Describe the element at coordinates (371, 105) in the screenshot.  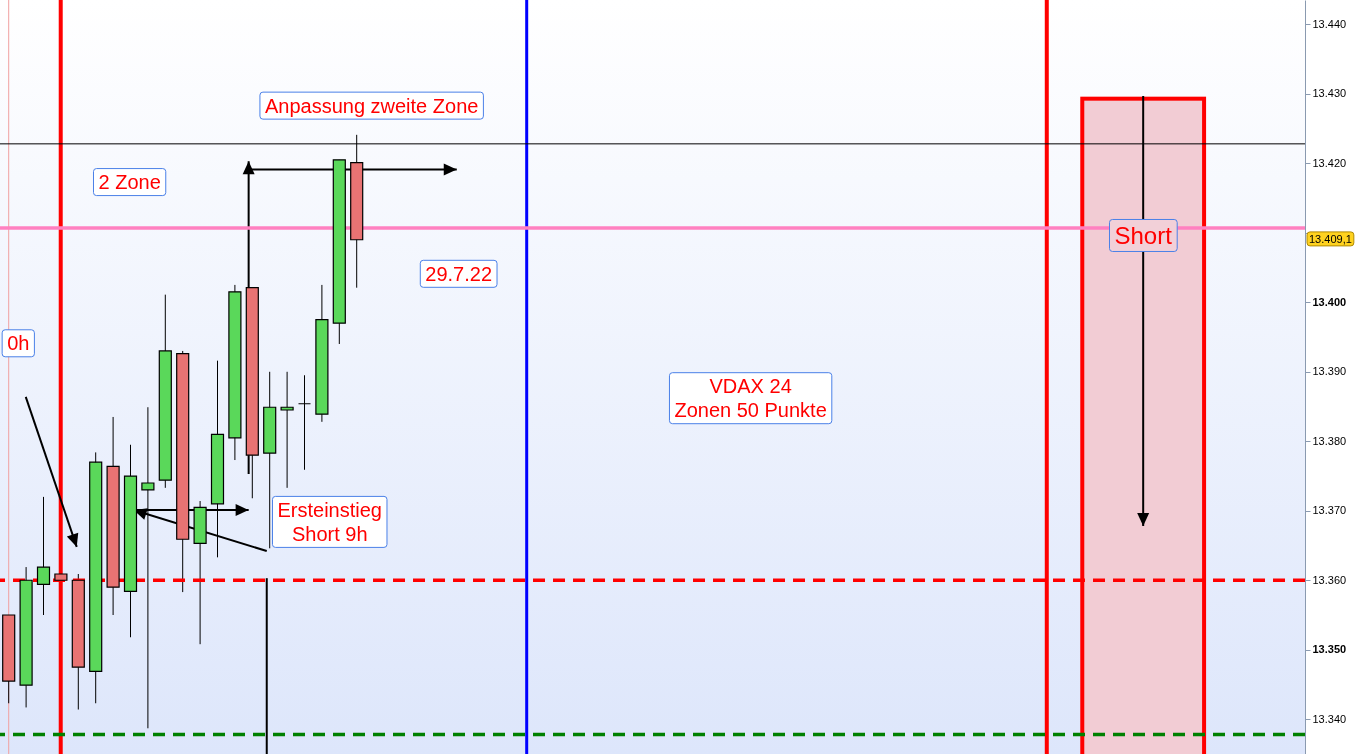
I see `annotation: Anpassung zweite Zone` at that location.